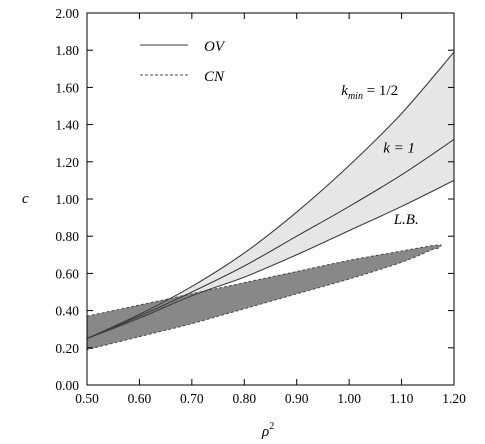 The image size is (485, 444). I want to click on annotation-kmin-k: k, so click(344, 91).